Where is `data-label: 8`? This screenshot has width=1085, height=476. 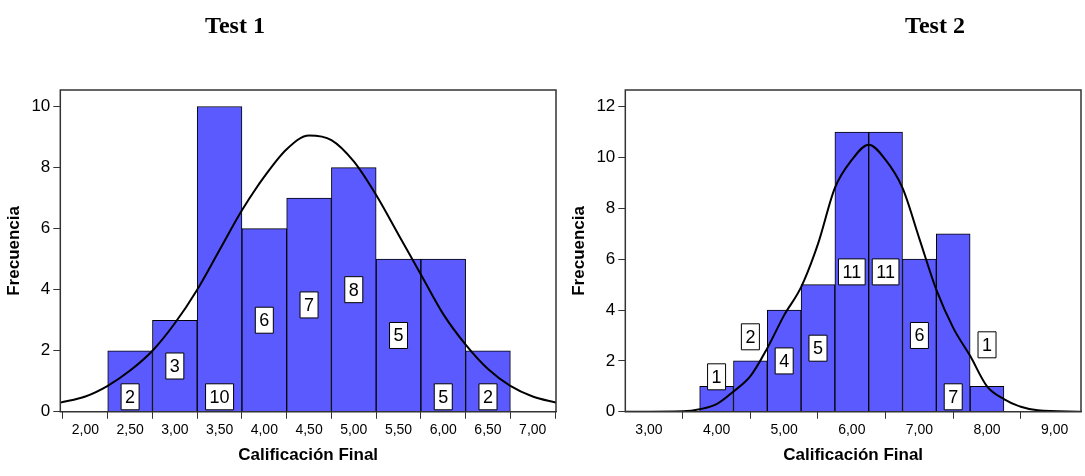 data-label: 8 is located at coordinates (353, 289).